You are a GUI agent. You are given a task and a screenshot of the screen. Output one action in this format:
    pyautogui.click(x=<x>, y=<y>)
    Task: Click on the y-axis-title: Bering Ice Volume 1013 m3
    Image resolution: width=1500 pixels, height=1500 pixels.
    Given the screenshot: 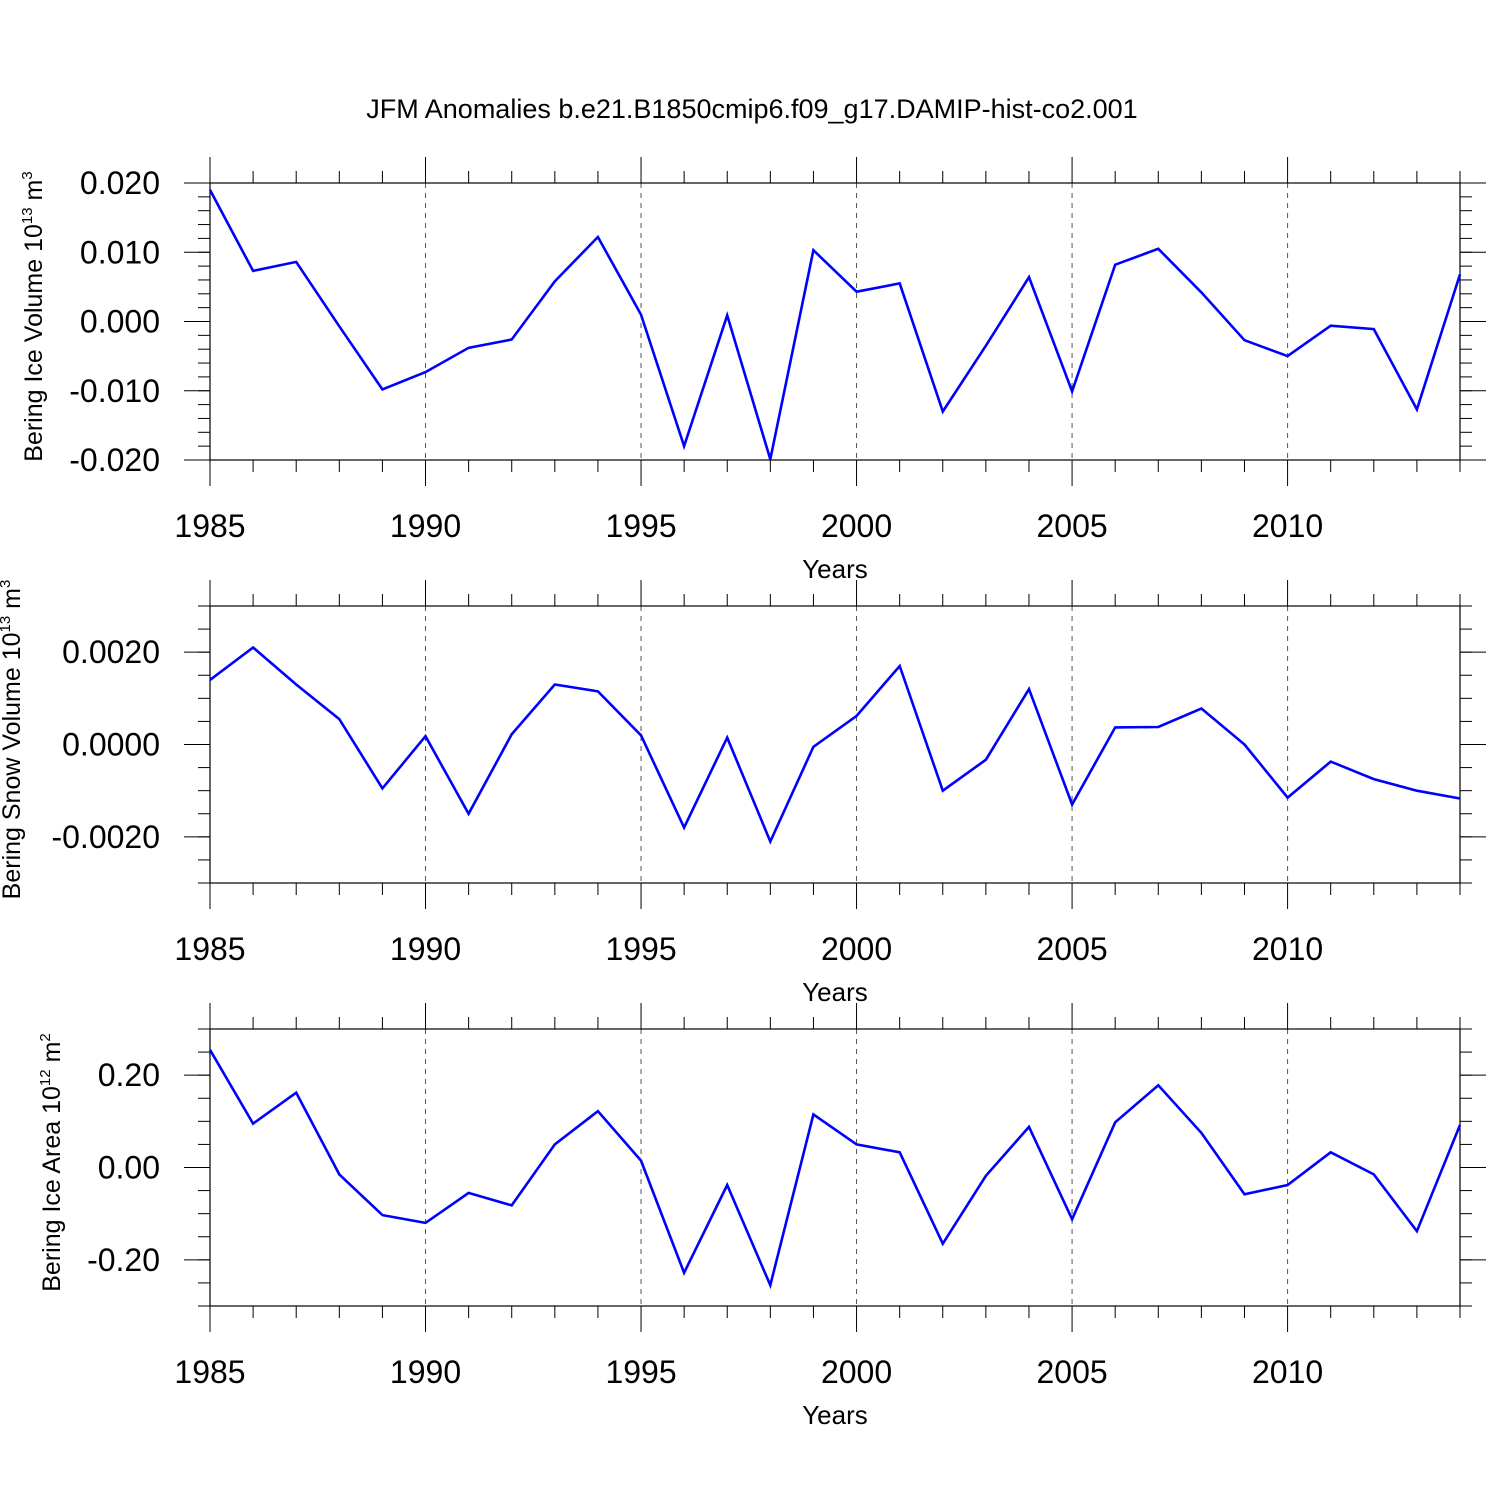 What is the action you would take?
    pyautogui.click(x=33, y=316)
    